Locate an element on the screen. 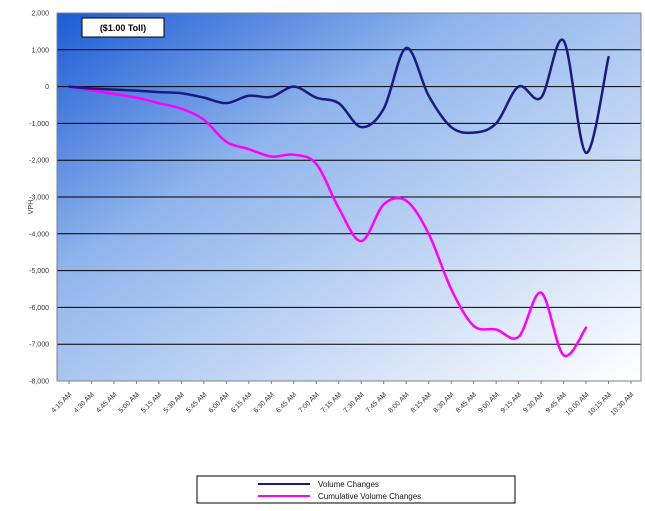  x-tick-label: 8:00 AM is located at coordinates (399, 402).